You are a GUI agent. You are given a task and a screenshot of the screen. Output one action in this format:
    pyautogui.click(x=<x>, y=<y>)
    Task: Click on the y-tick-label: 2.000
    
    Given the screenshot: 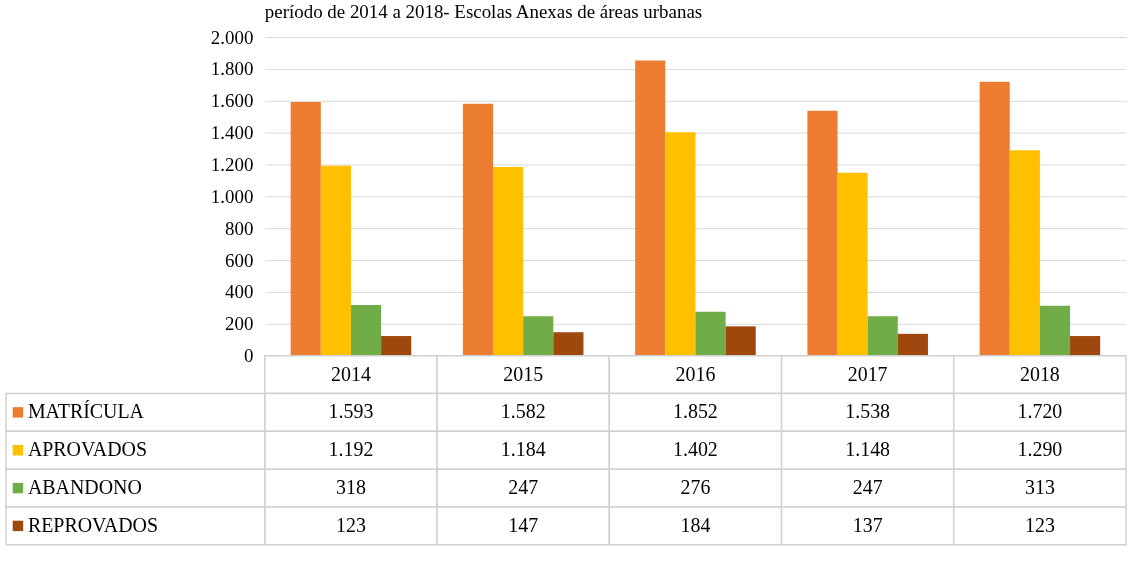 What is the action you would take?
    pyautogui.click(x=232, y=37)
    